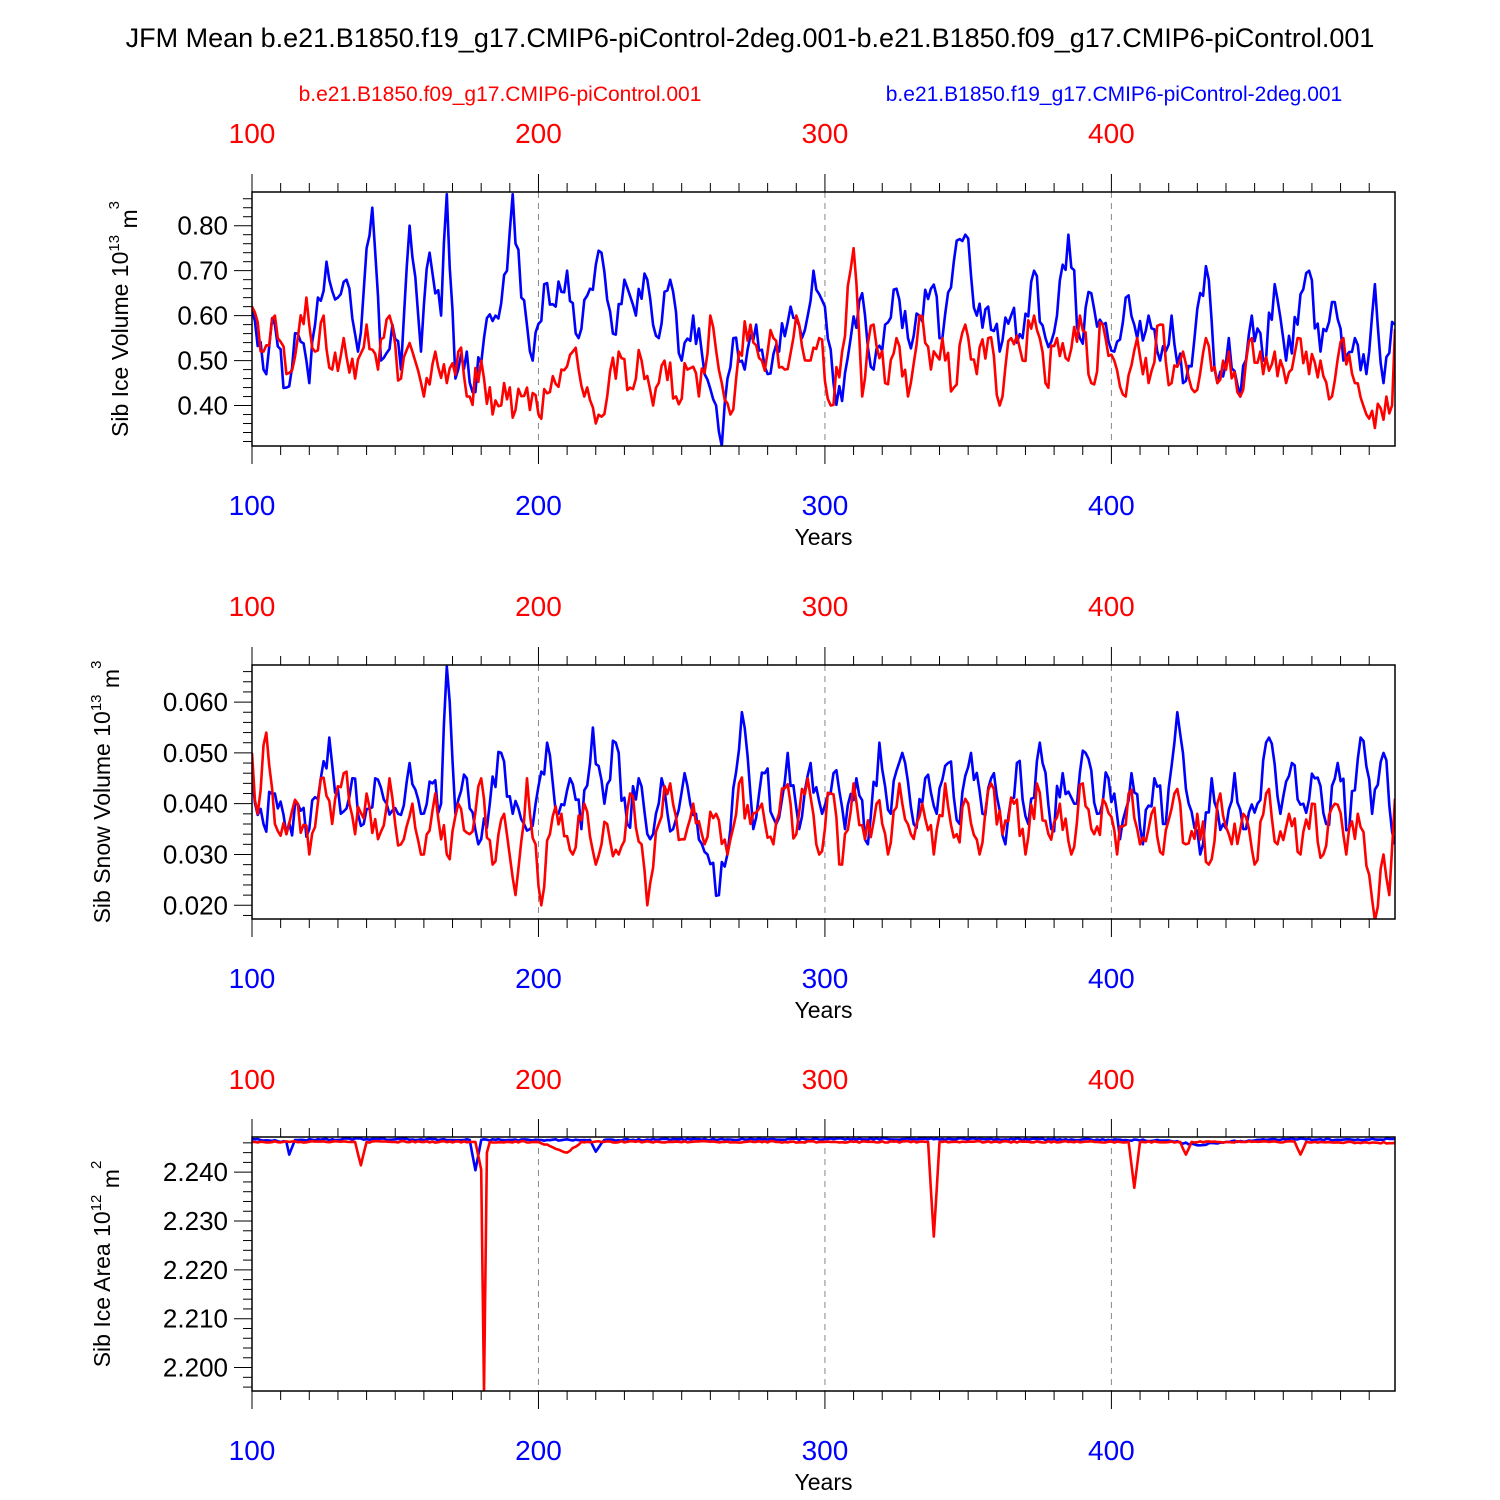 Image resolution: width=1500 pixels, height=1500 pixels. I want to click on y-axis-title-part: 2, so click(96, 1165).